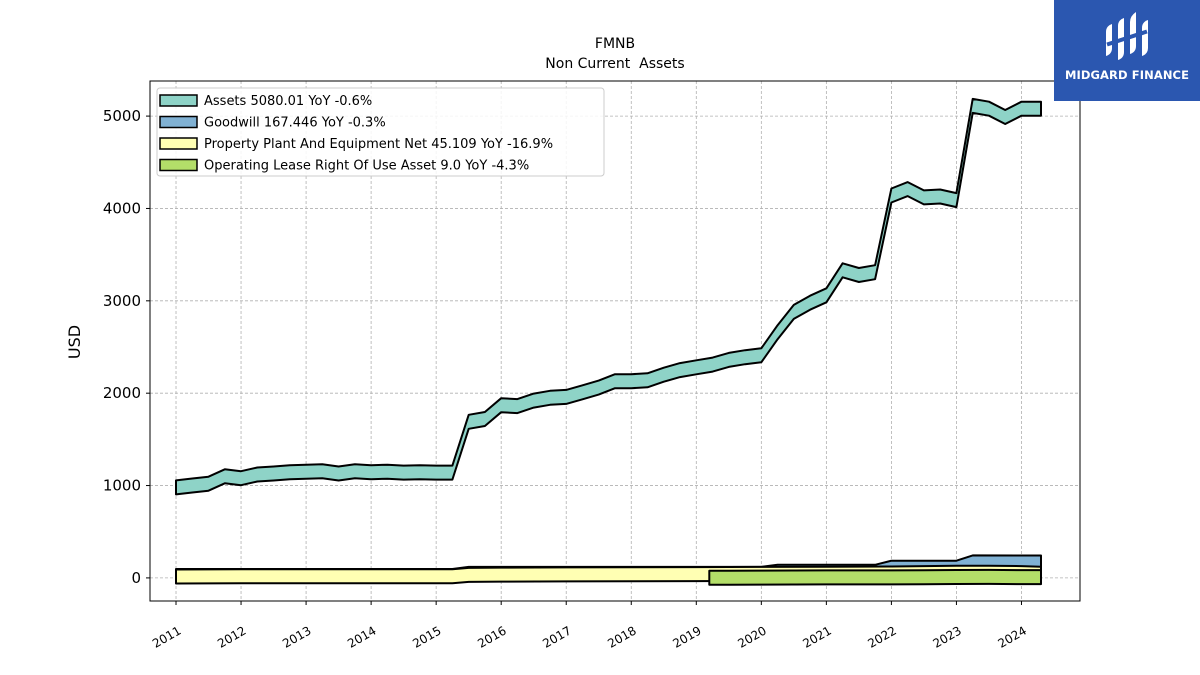 The width and height of the screenshot is (1200, 675). I want to click on x-tick-label: 2022, so click(881, 636).